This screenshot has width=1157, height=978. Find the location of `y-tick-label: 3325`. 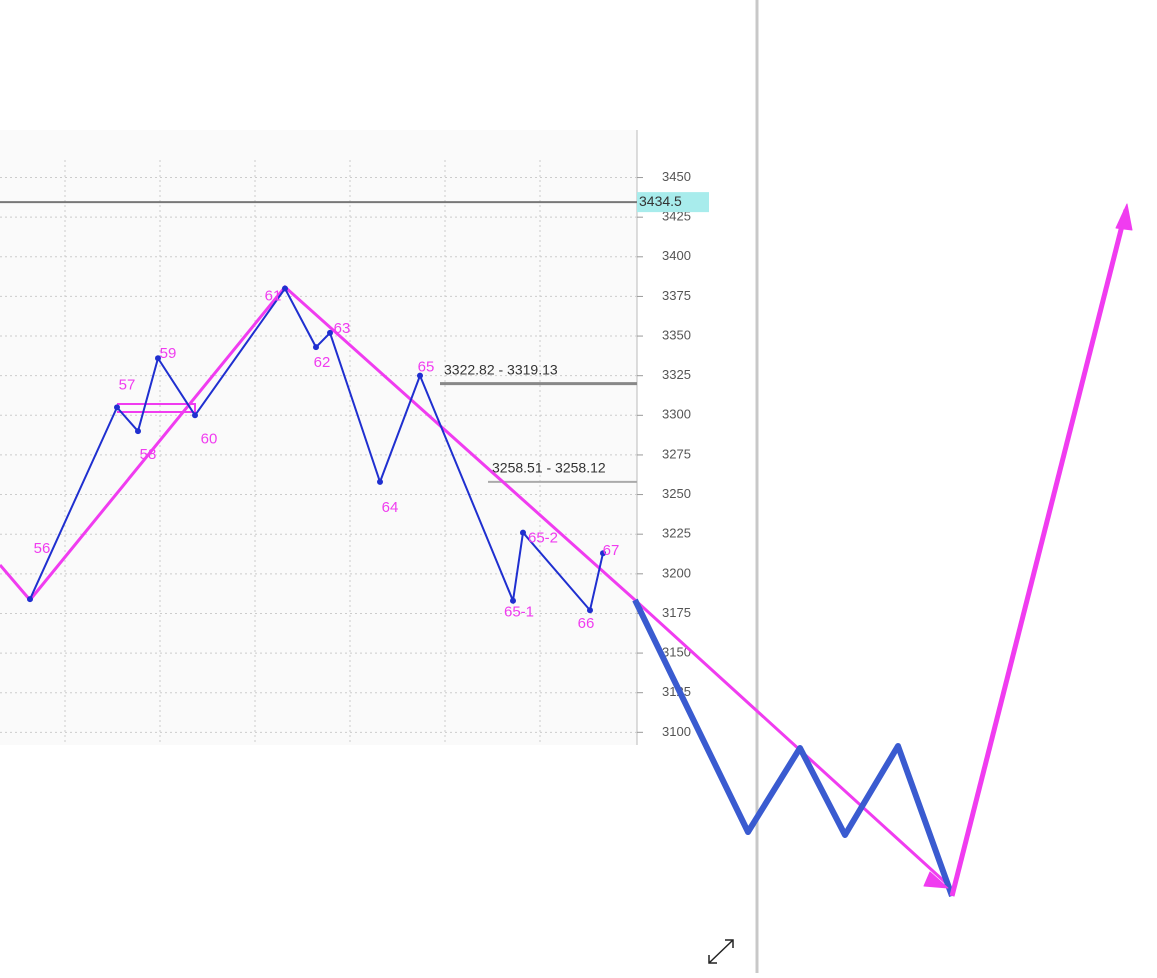

y-tick-label: 3325 is located at coordinates (676, 374).